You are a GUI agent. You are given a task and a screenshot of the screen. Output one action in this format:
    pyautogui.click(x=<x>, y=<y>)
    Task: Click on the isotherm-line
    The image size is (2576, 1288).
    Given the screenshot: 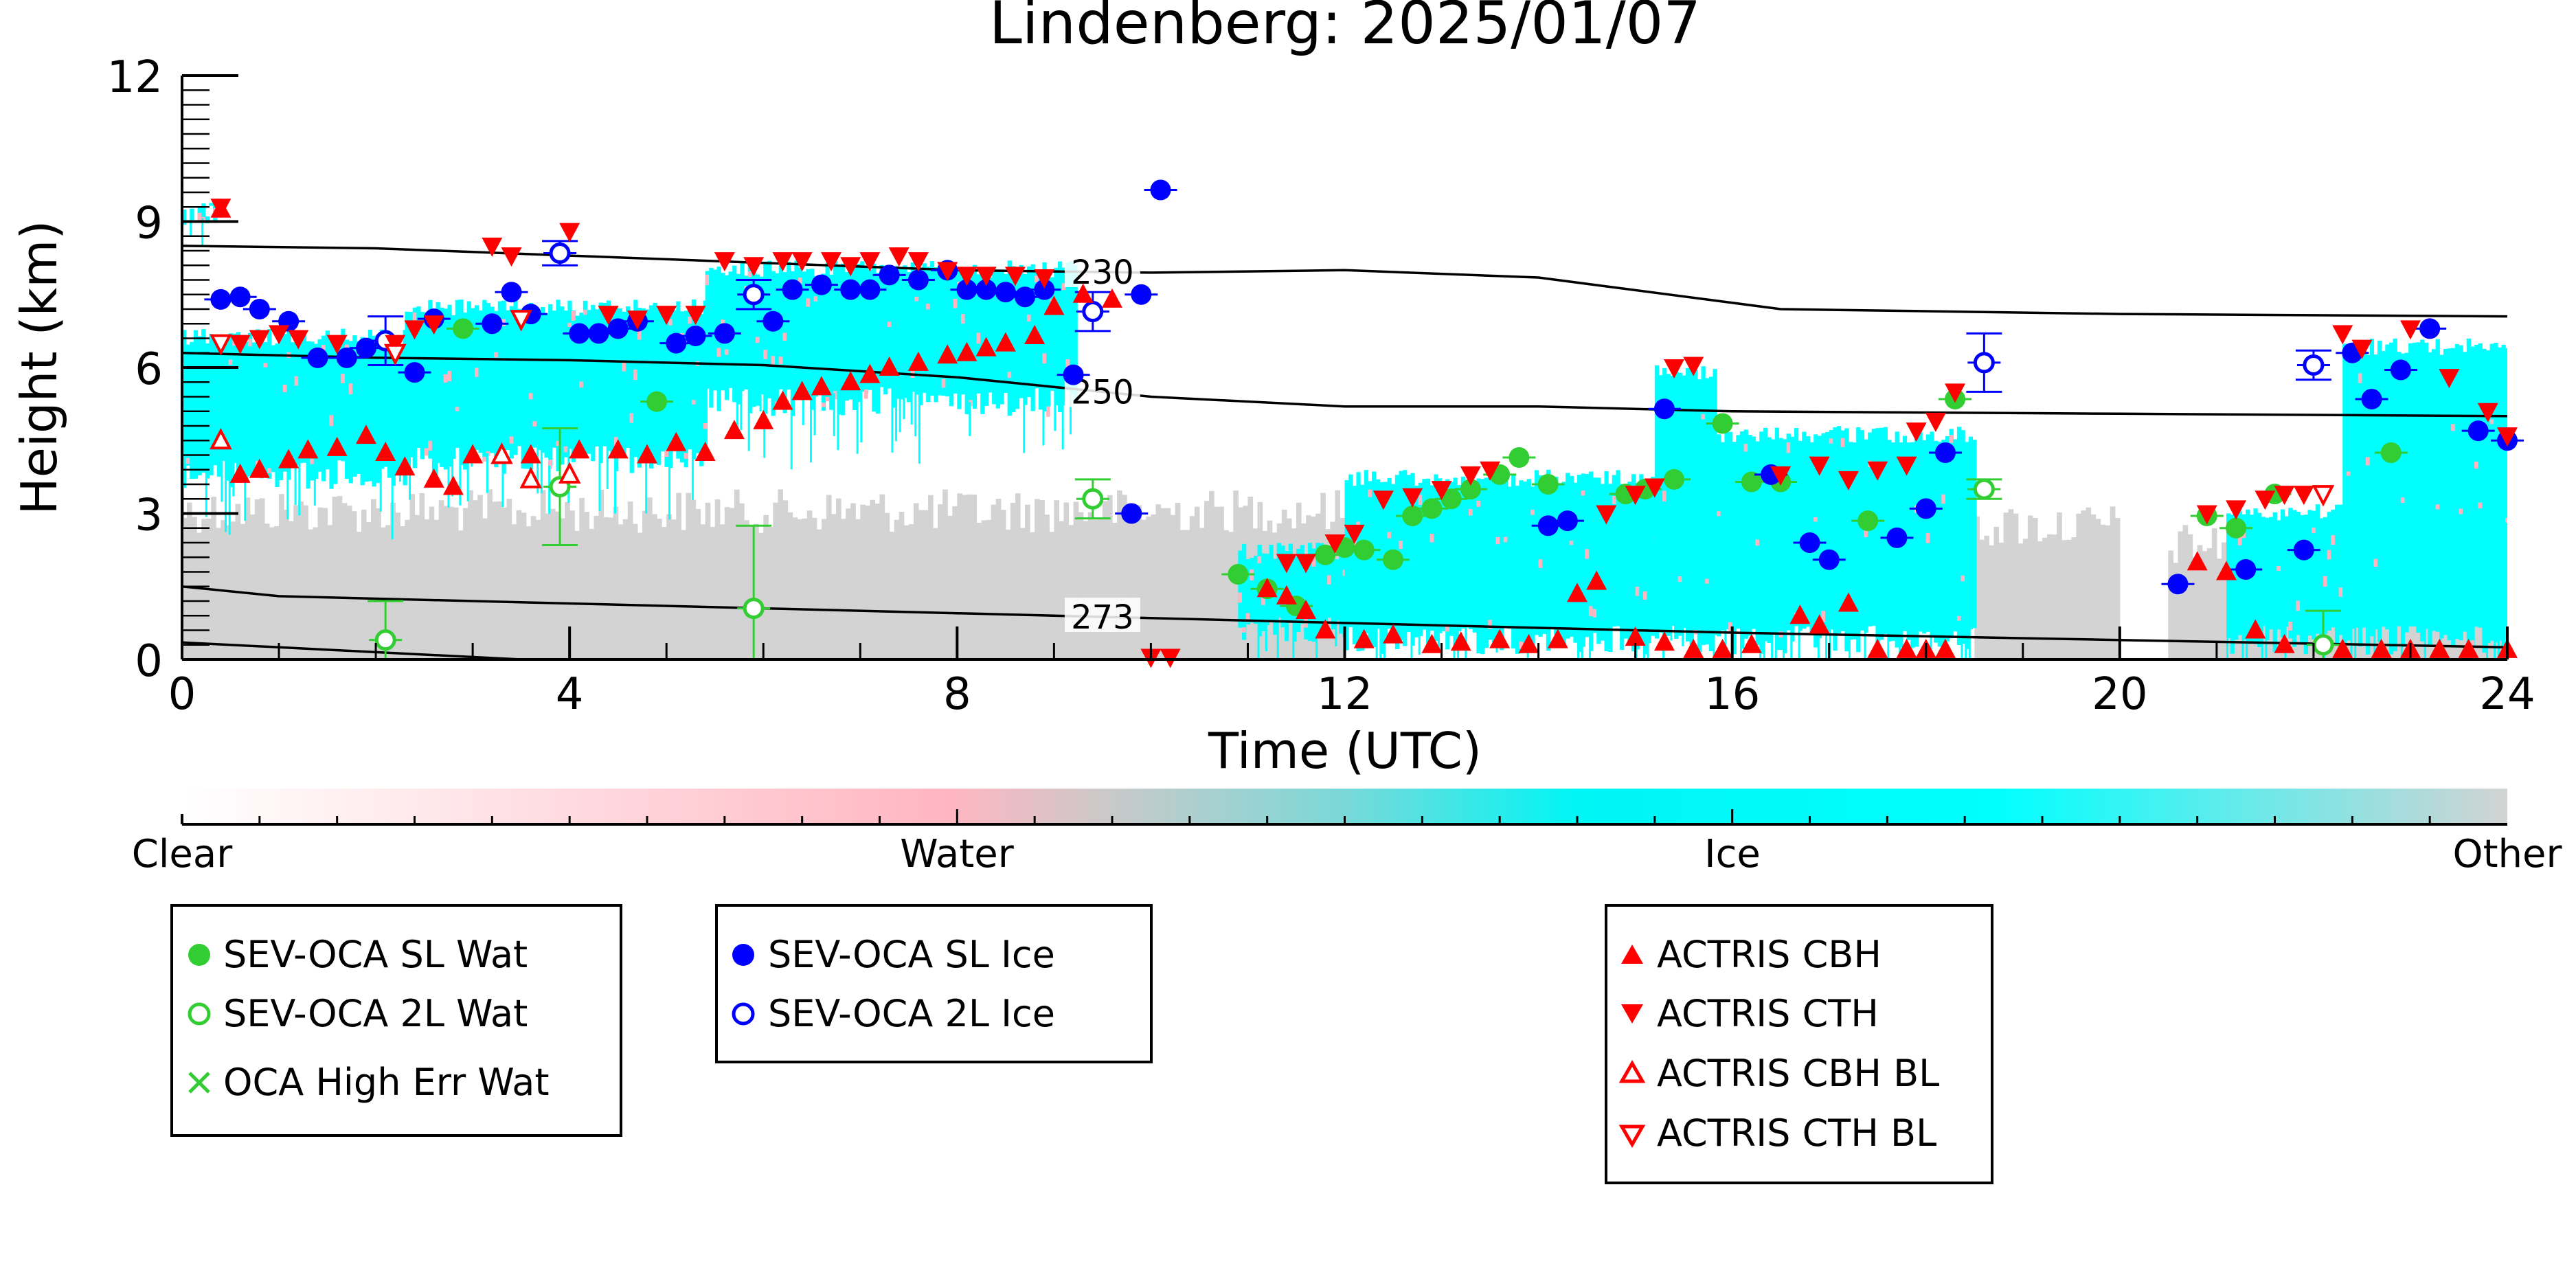 What is the action you would take?
    pyautogui.click(x=351, y=650)
    